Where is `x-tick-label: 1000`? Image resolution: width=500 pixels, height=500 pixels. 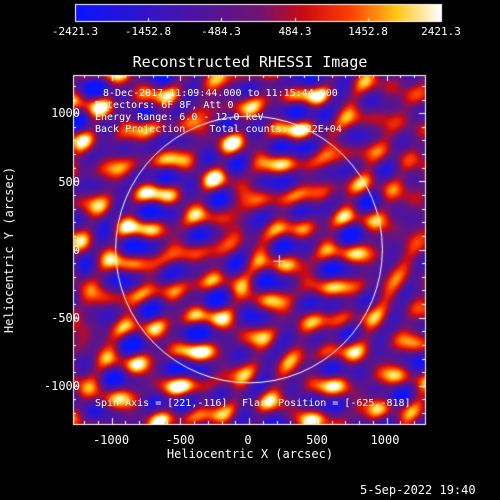
x-tick-label: 1000 is located at coordinates (385, 440).